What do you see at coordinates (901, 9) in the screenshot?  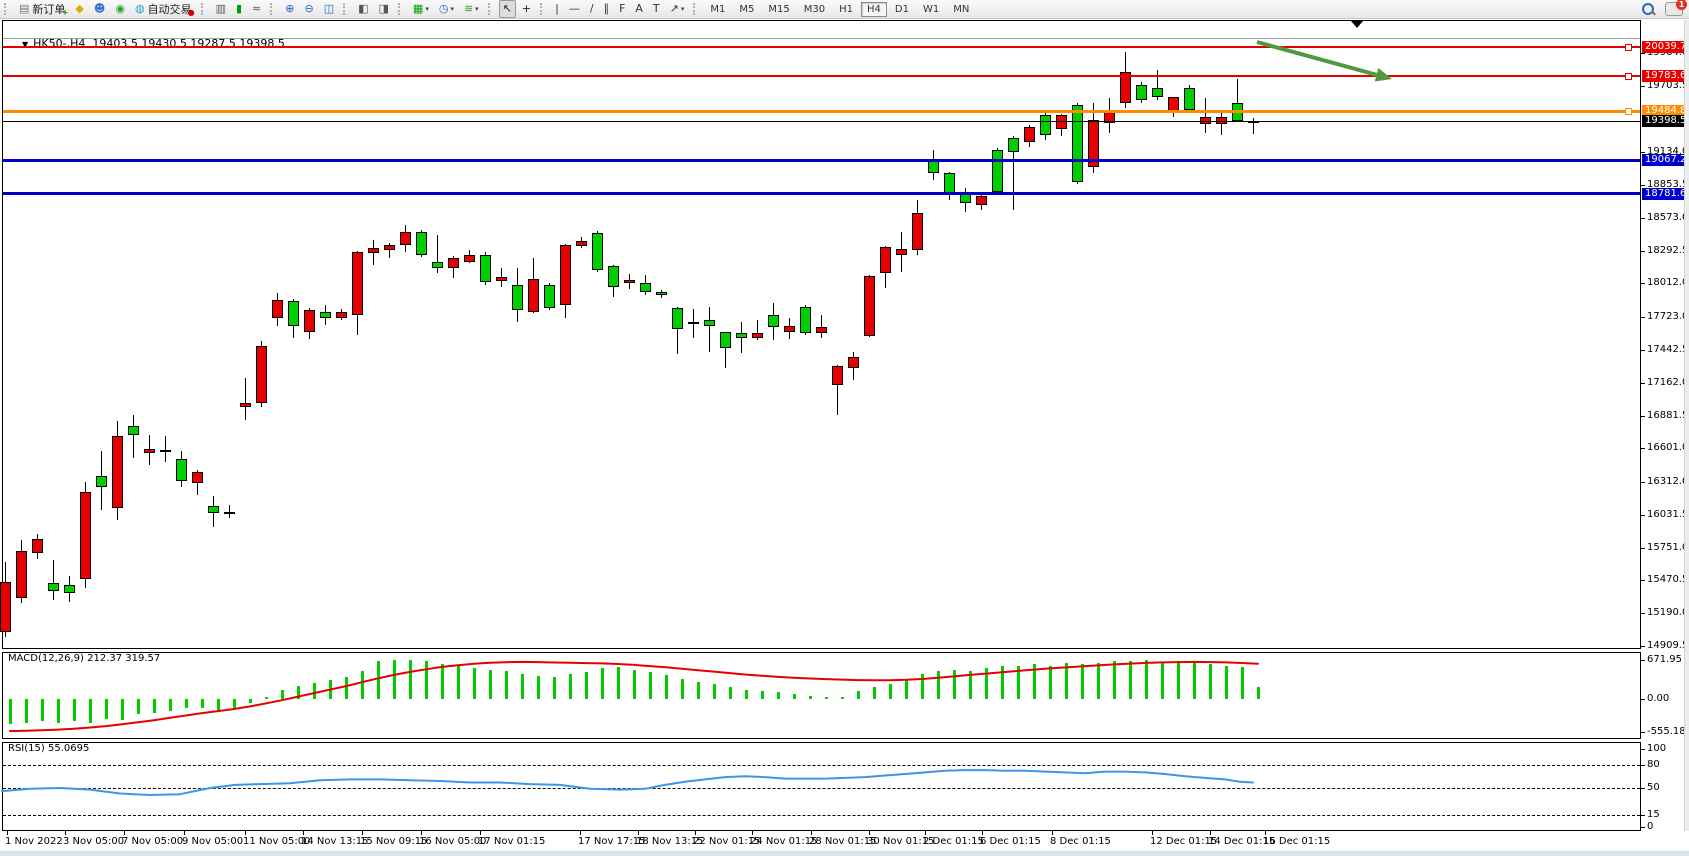 I see `timeframe-d1-button: D1` at bounding box center [901, 9].